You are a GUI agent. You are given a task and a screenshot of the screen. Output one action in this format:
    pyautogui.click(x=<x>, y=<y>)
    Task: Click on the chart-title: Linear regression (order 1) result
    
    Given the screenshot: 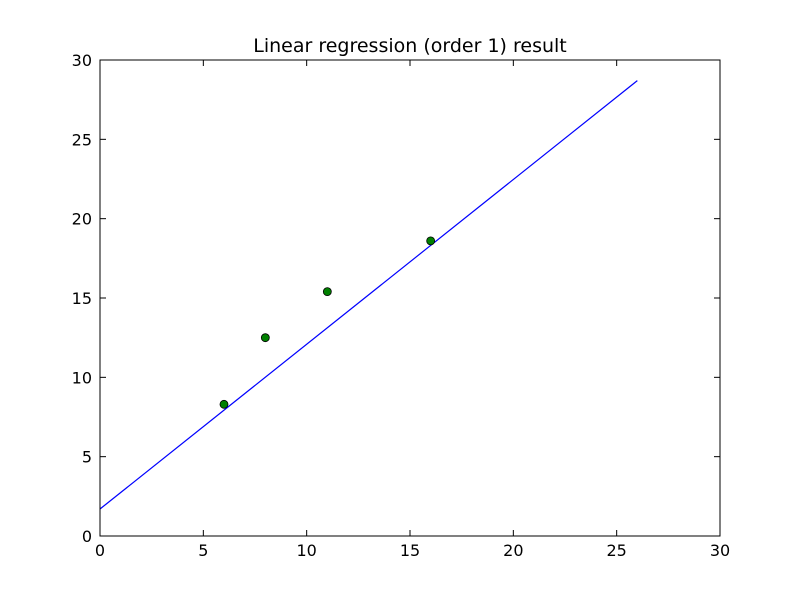 What is the action you would take?
    pyautogui.click(x=410, y=46)
    